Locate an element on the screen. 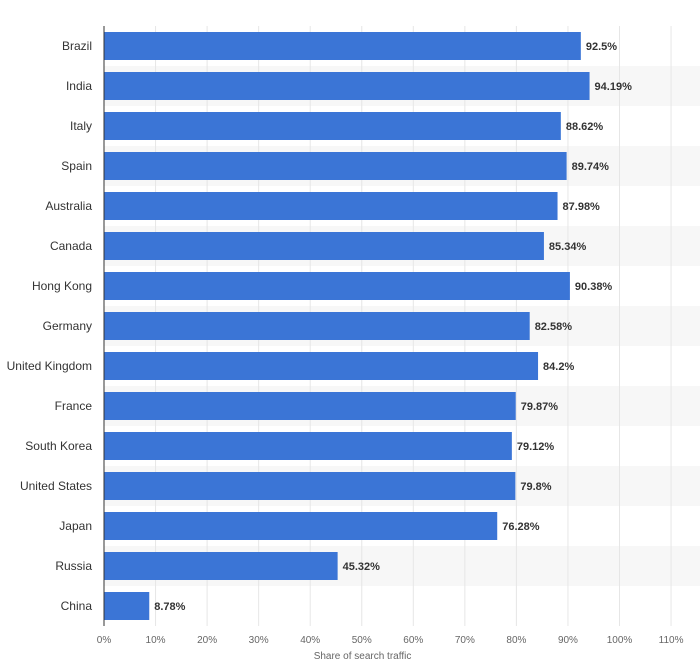 The width and height of the screenshot is (700, 671). value-label: 90.38% is located at coordinates (594, 287).